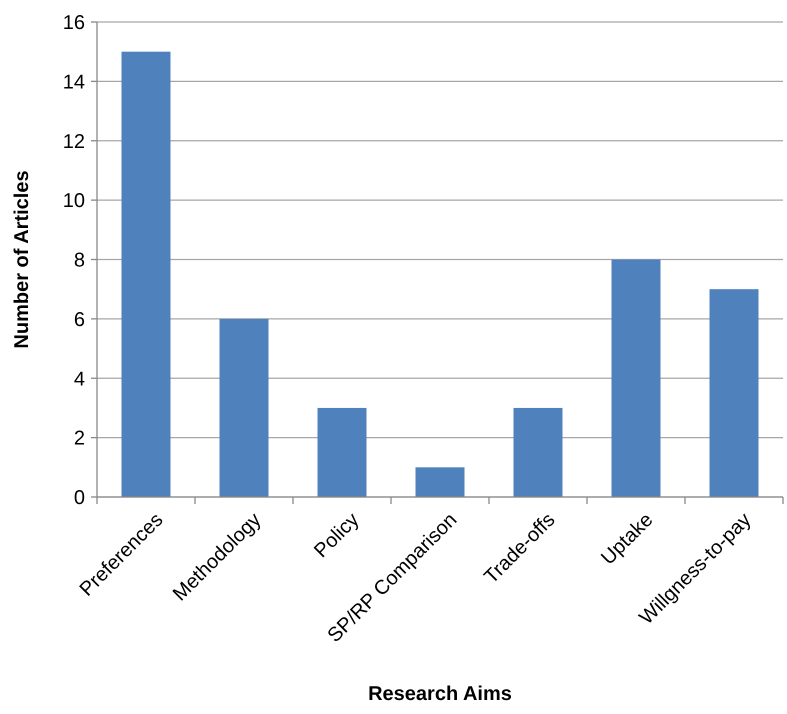 The width and height of the screenshot is (787, 714). Describe the element at coordinates (440, 694) in the screenshot. I see `x-axis-title: Research Aims` at that location.